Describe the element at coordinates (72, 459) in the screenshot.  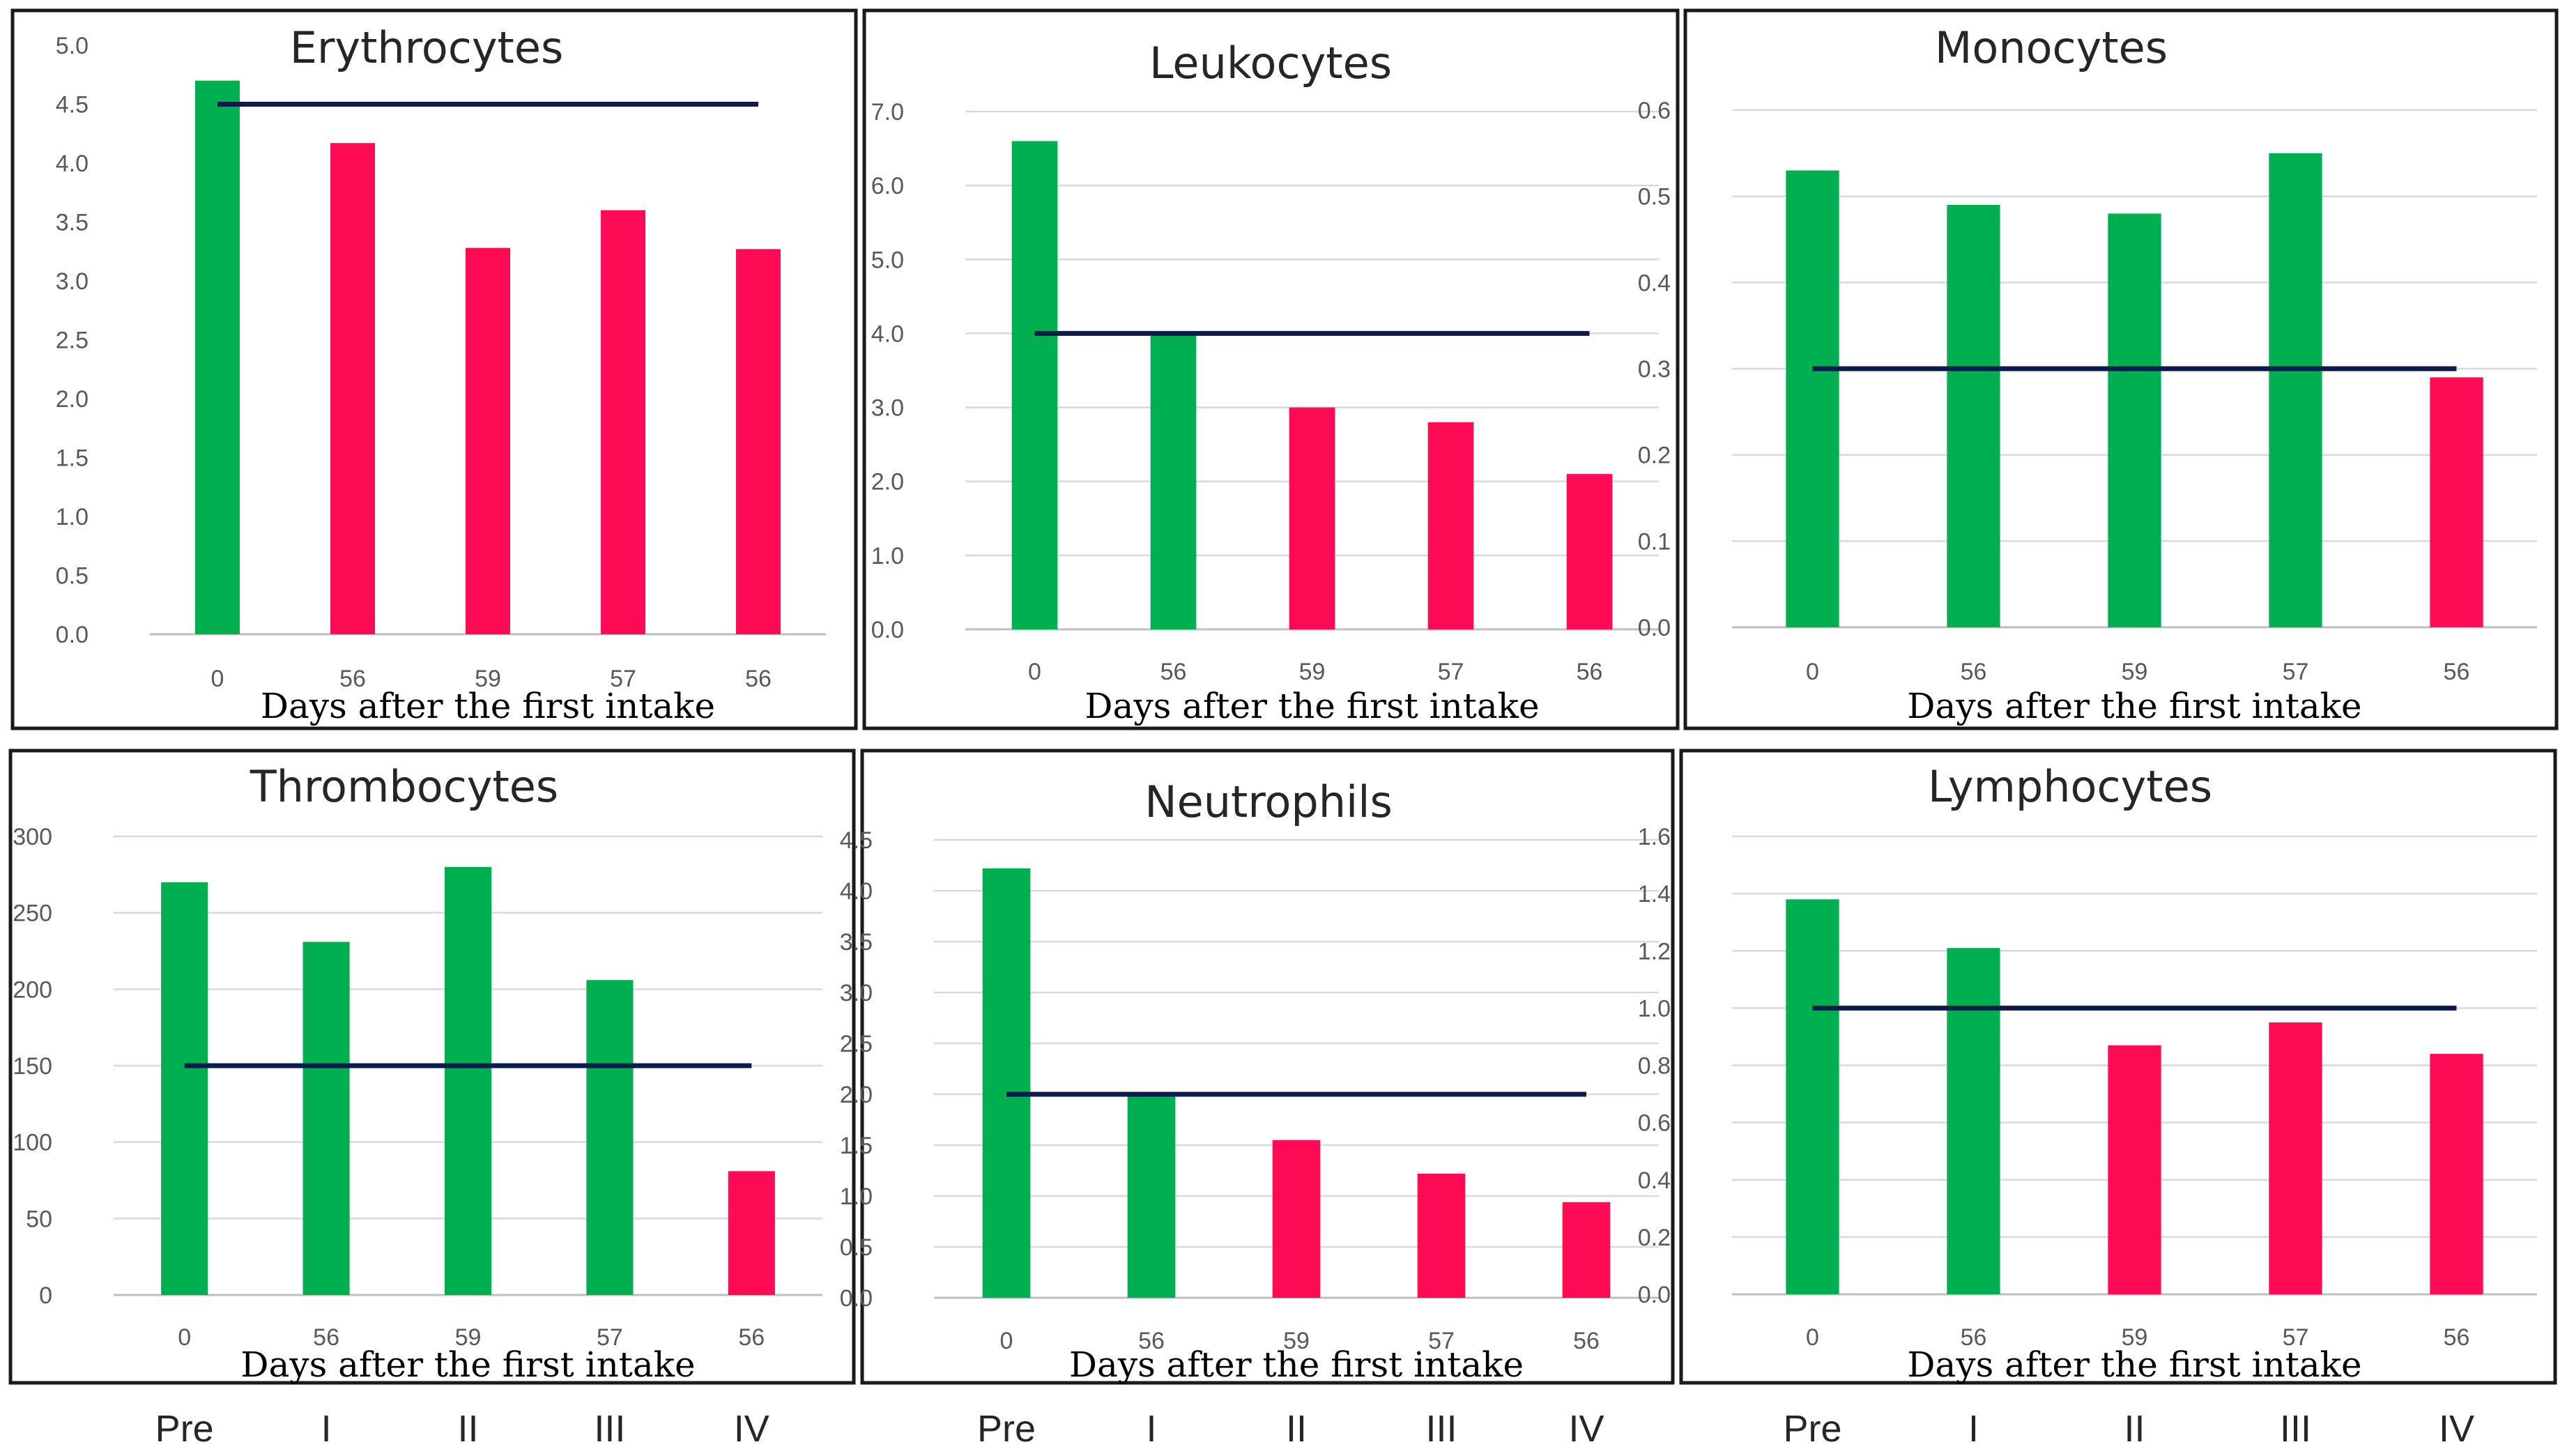
I see `y-tick-label: 1.5` at that location.